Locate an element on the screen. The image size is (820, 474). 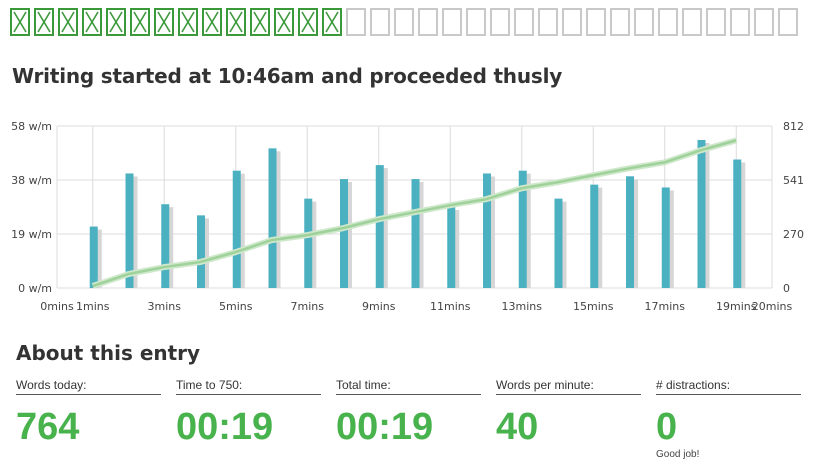
stat-value: 40 is located at coordinates (517, 427).